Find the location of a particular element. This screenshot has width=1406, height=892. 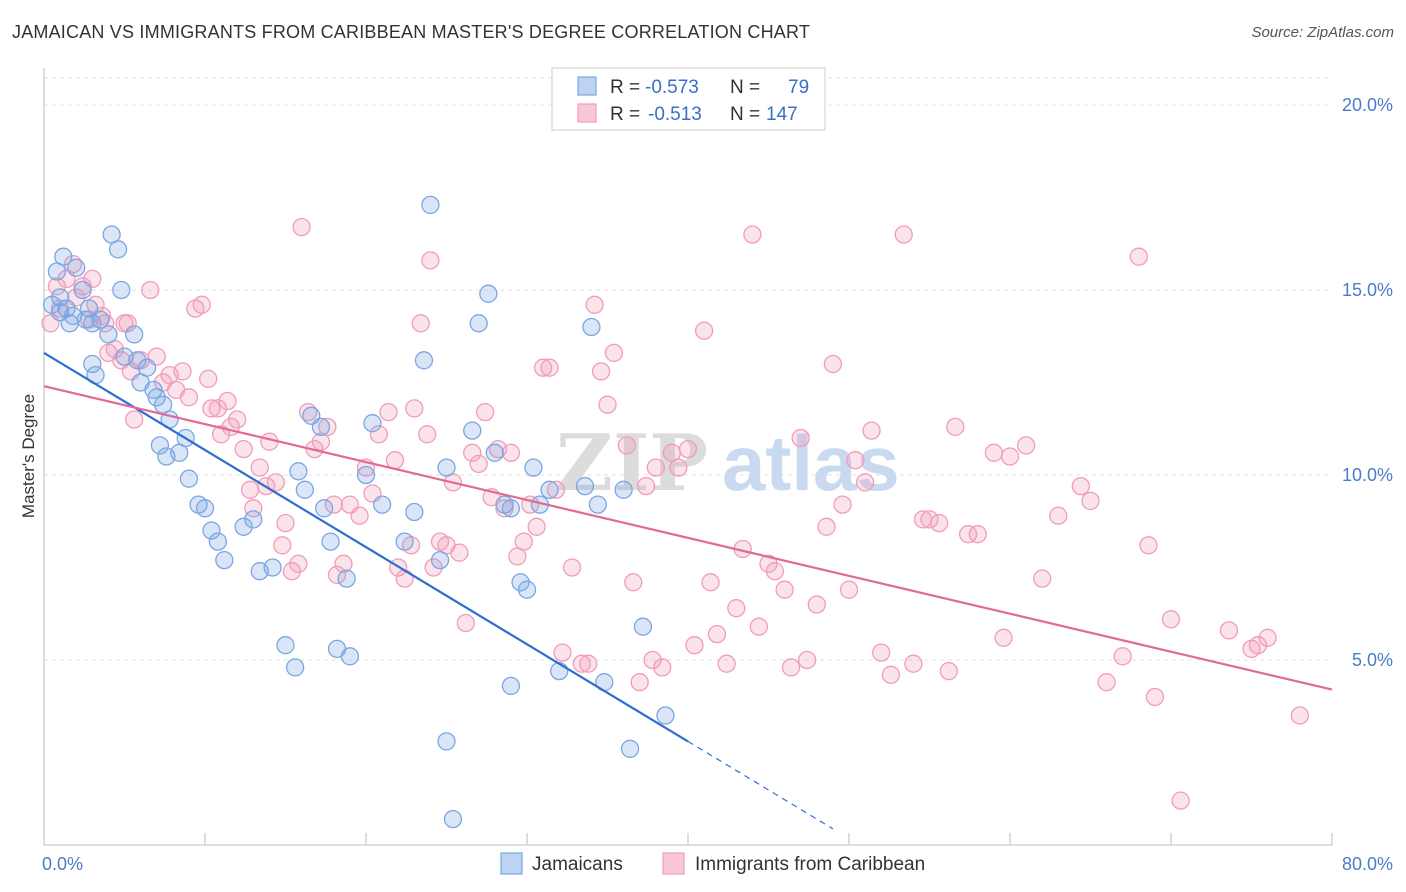

stats-r-label-2: R = is located at coordinates (625, 114).